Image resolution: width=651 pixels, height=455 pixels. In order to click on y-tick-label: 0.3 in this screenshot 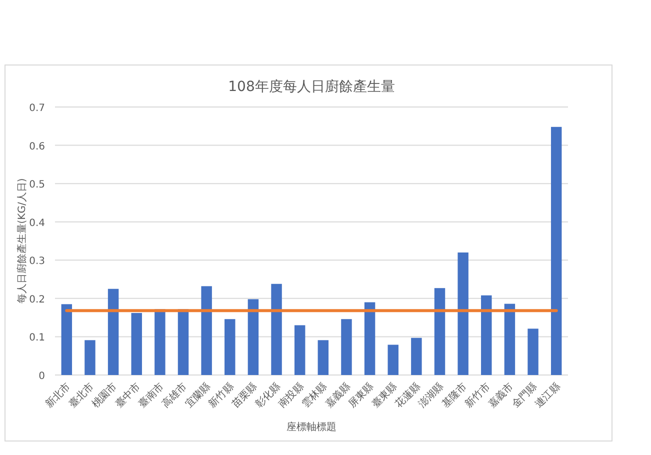, I will do `click(37, 262)`.